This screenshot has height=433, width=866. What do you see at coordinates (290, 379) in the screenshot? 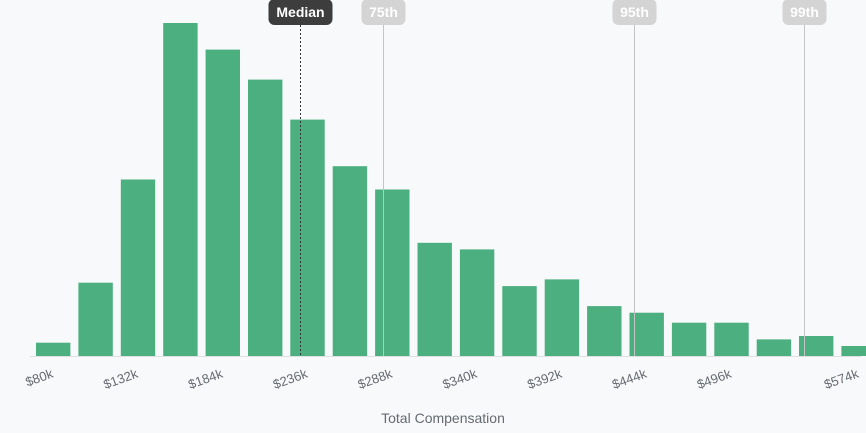
I see `x-tick-label: $236k` at bounding box center [290, 379].